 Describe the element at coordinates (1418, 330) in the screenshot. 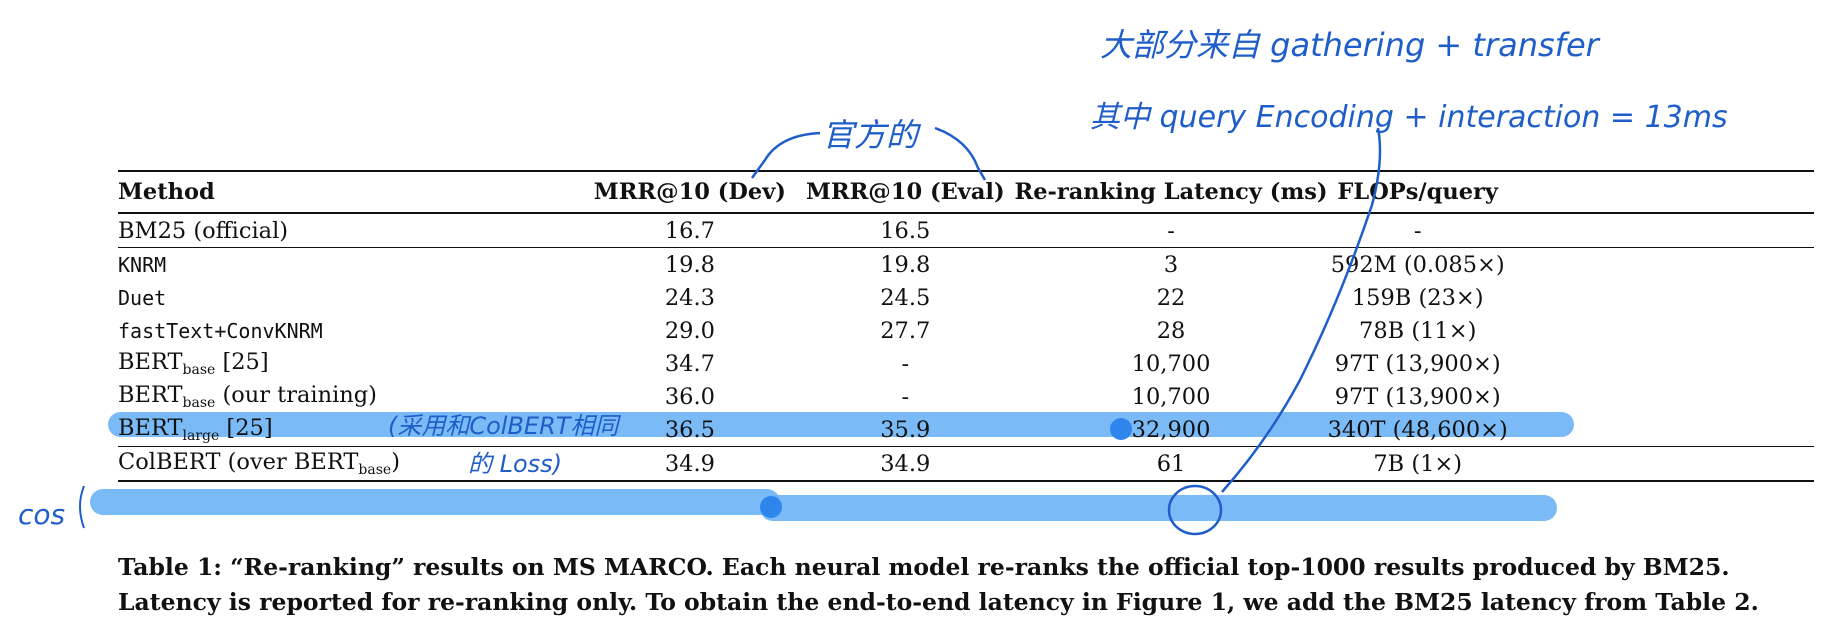

I see `cell-flops: 78B (11×)` at that location.